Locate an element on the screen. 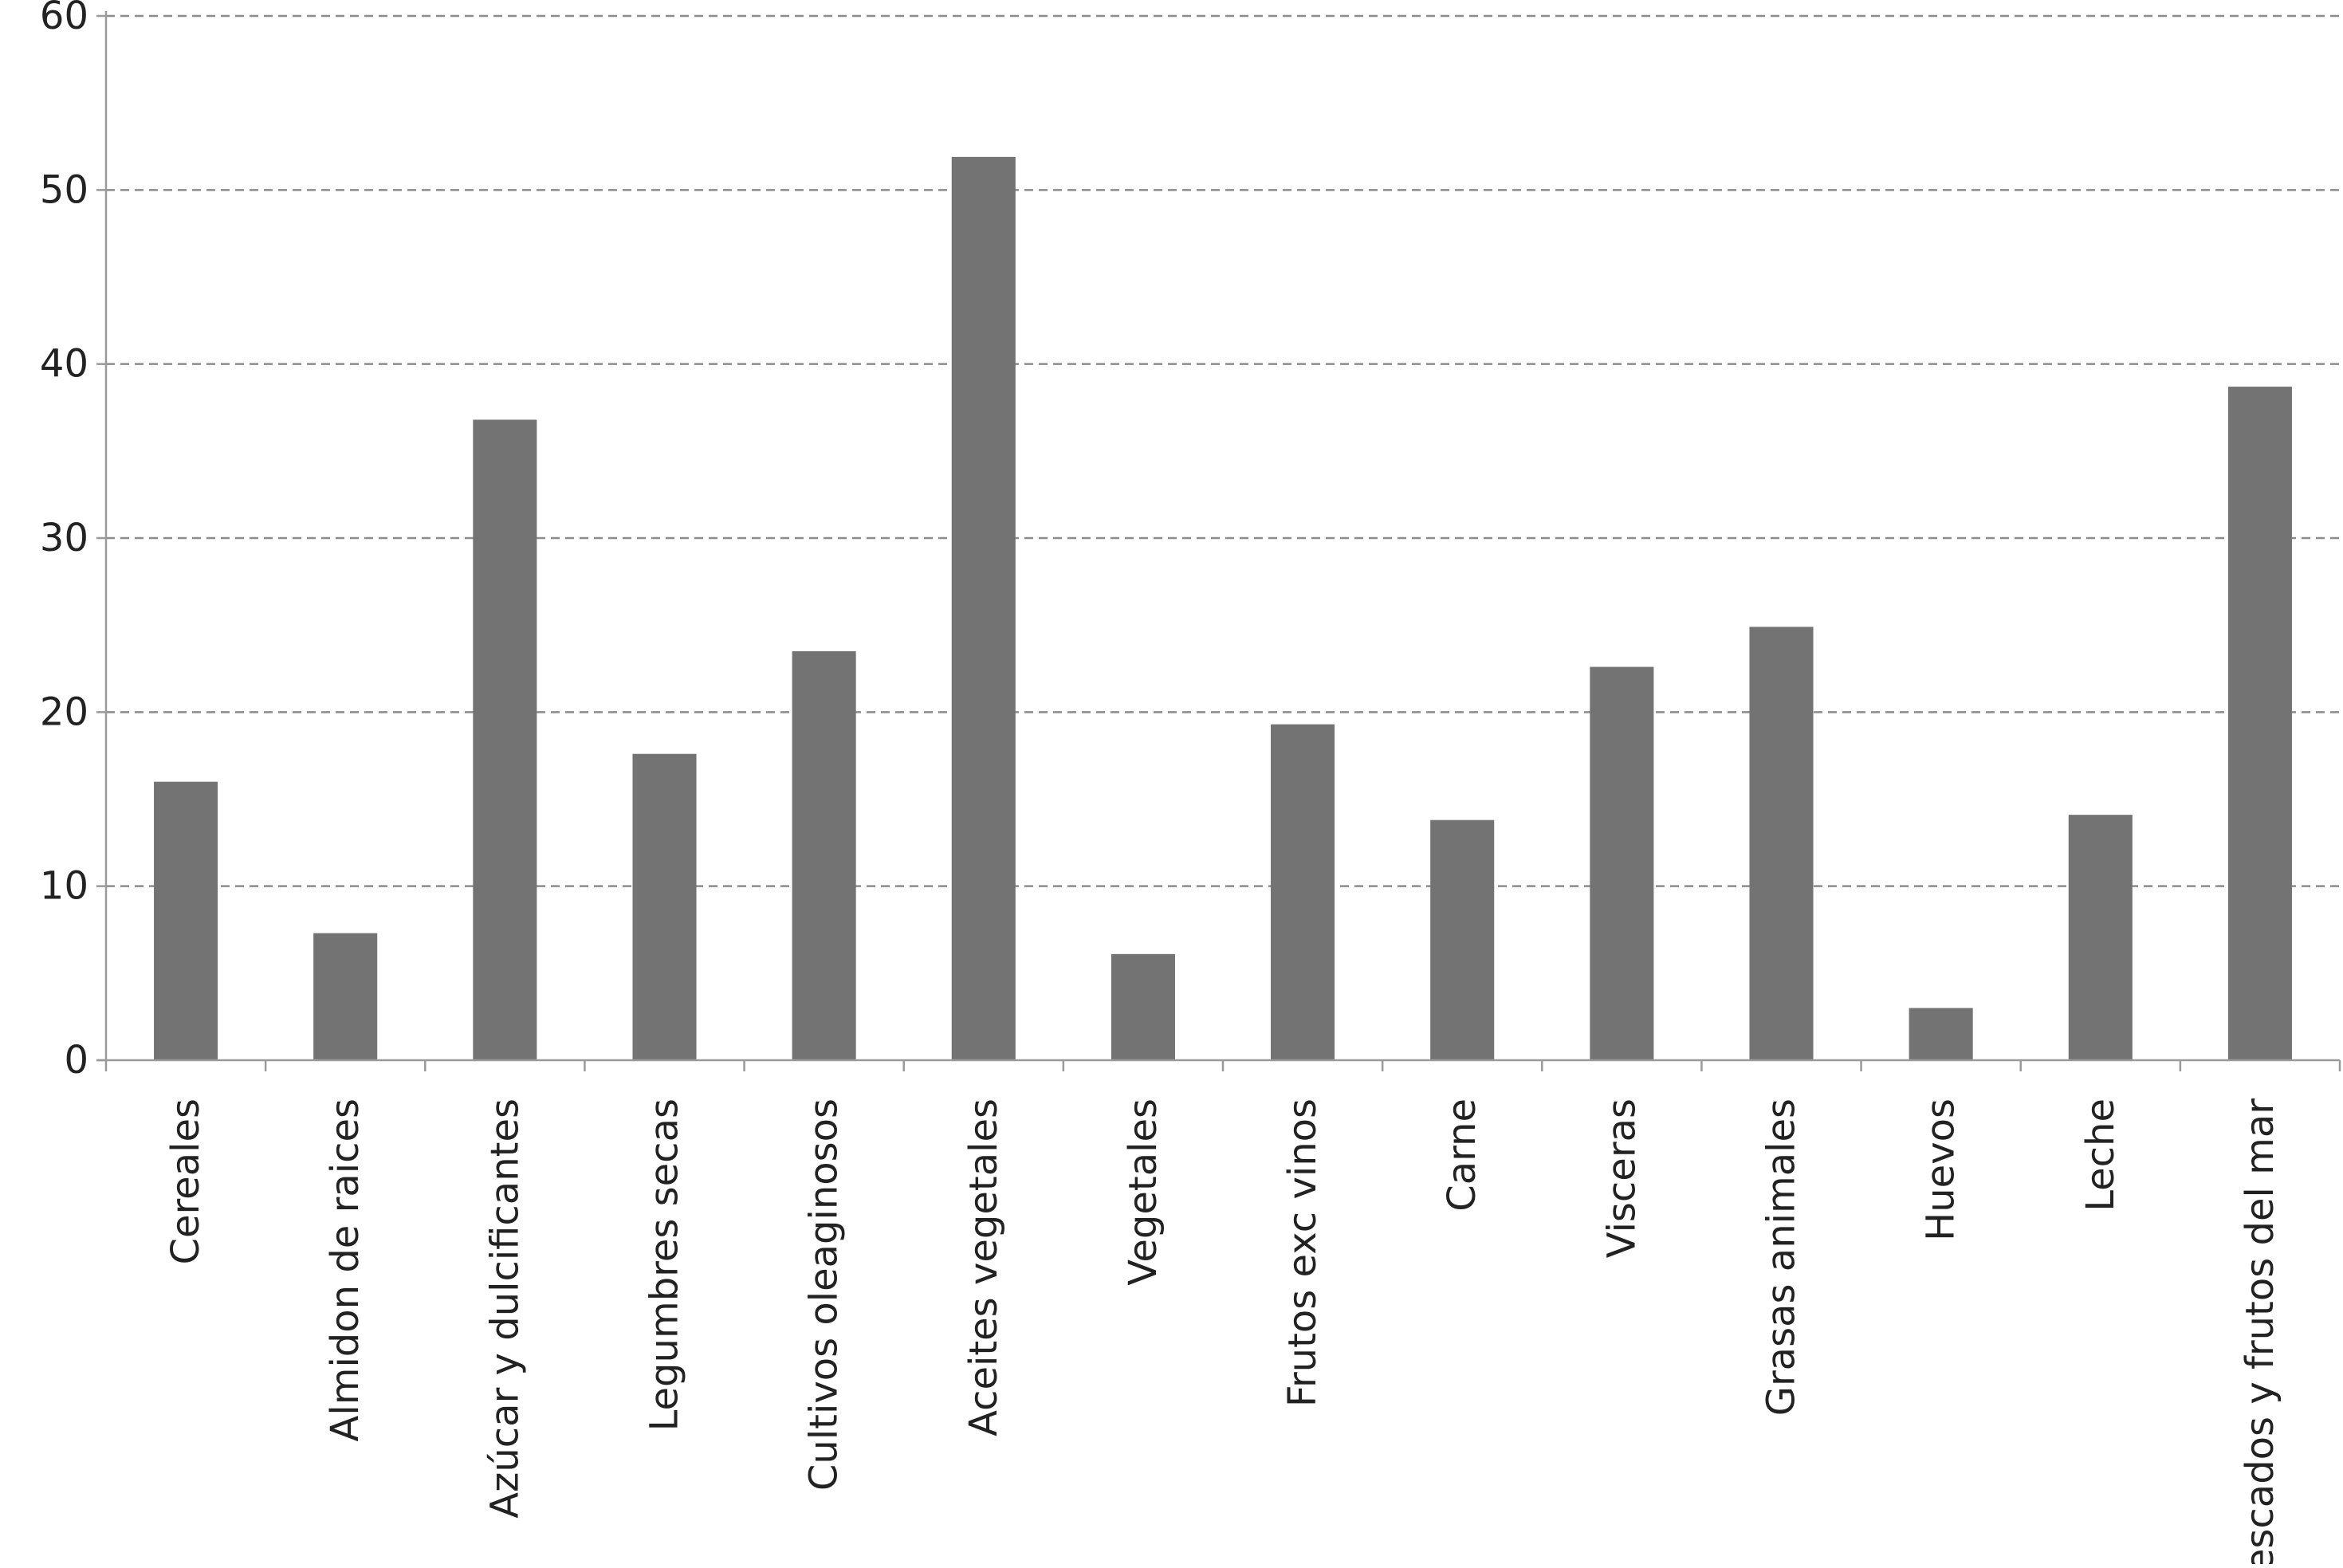 The height and width of the screenshot is (1568, 2343). y-tick-label: 40 is located at coordinates (64, 364).